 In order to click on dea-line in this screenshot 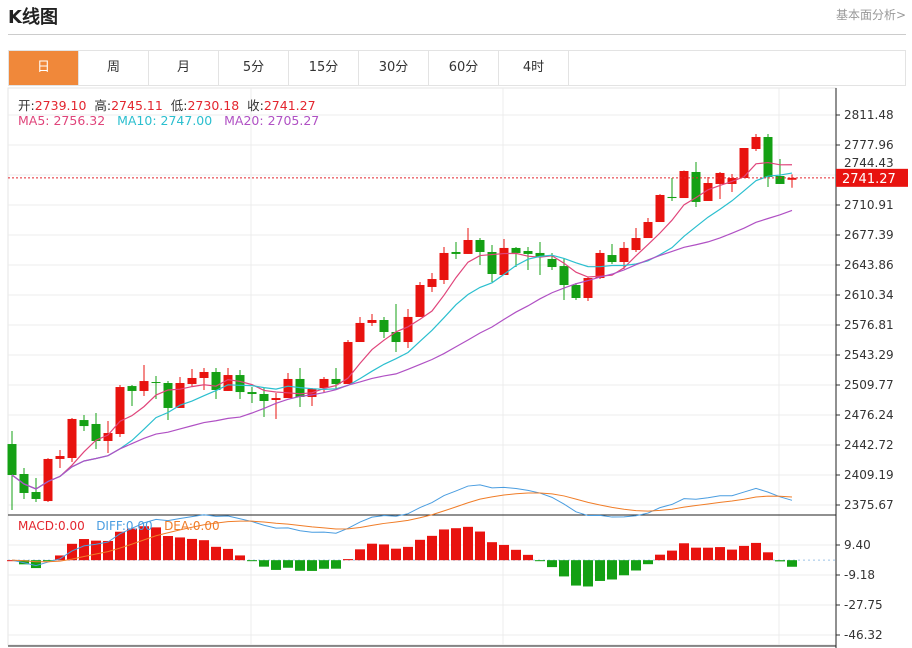, I will do `click(402, 527)`.